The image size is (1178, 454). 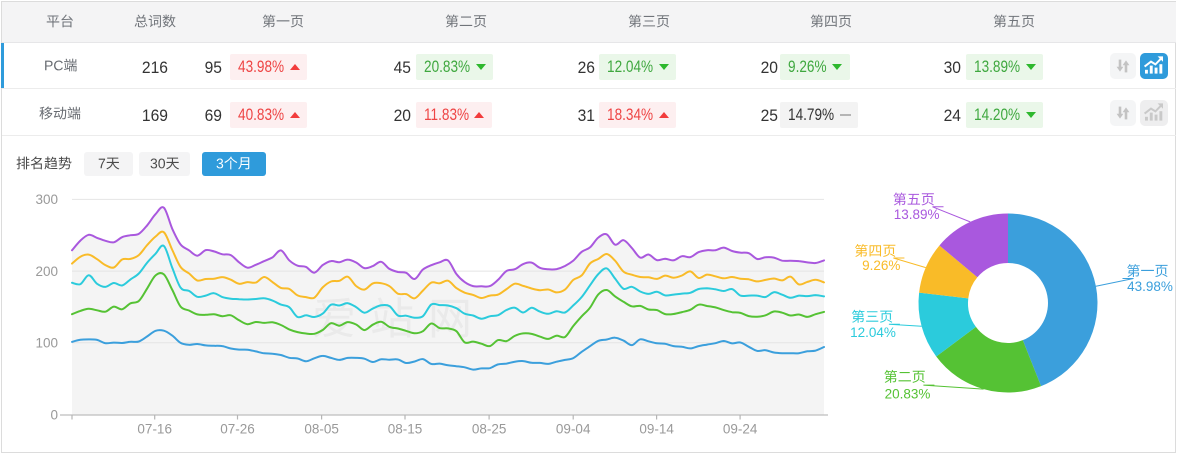 What do you see at coordinates (46, 199) in the screenshot?
I see `svg-text: 300` at bounding box center [46, 199].